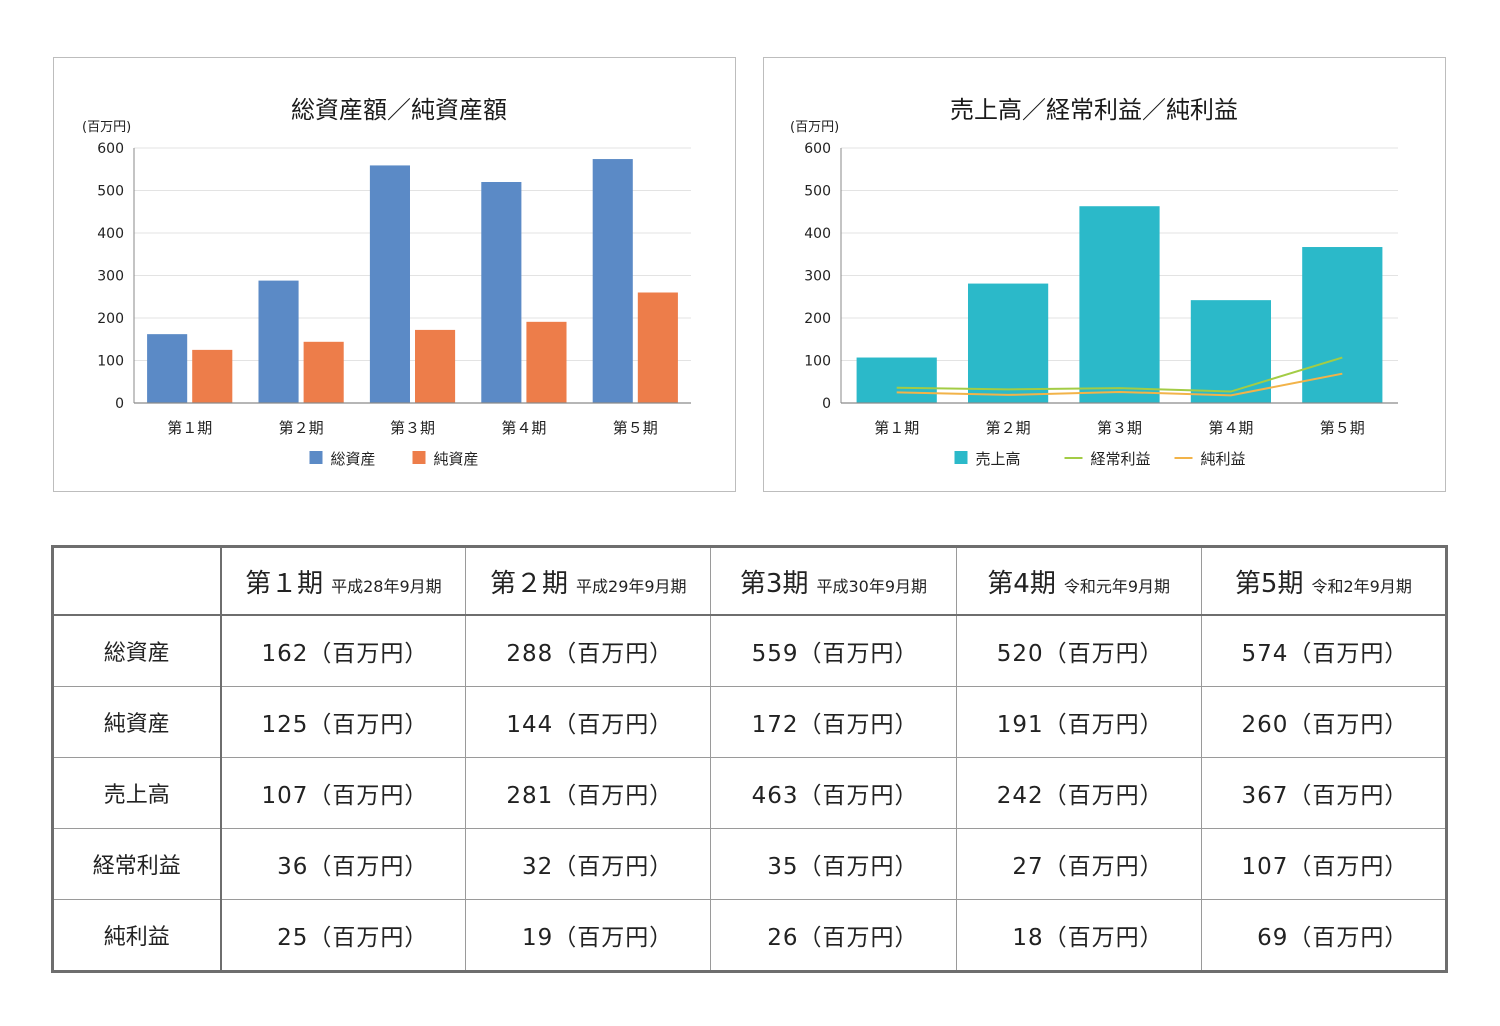 The height and width of the screenshot is (1026, 1500). What do you see at coordinates (1008, 428) in the screenshot?
I see `x-tick-label: 第２期` at bounding box center [1008, 428].